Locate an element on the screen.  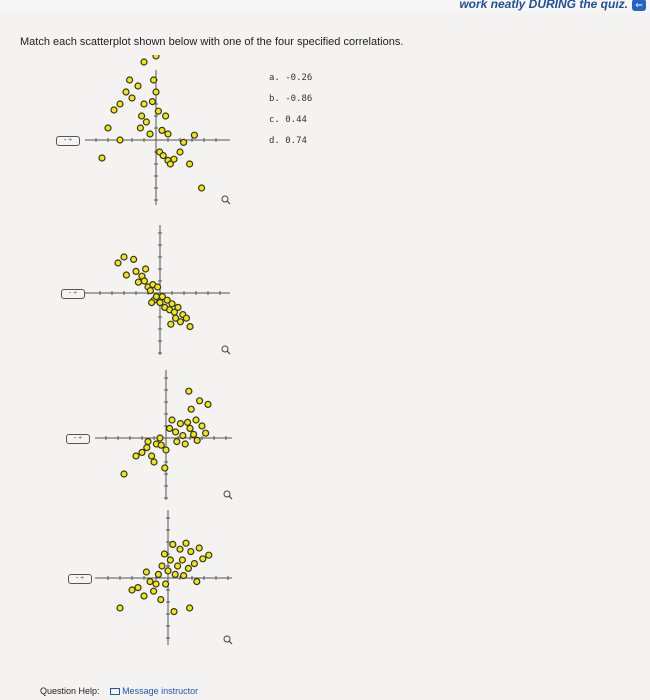
answer-option-c: c. 0.44 is located at coordinates (288, 120).